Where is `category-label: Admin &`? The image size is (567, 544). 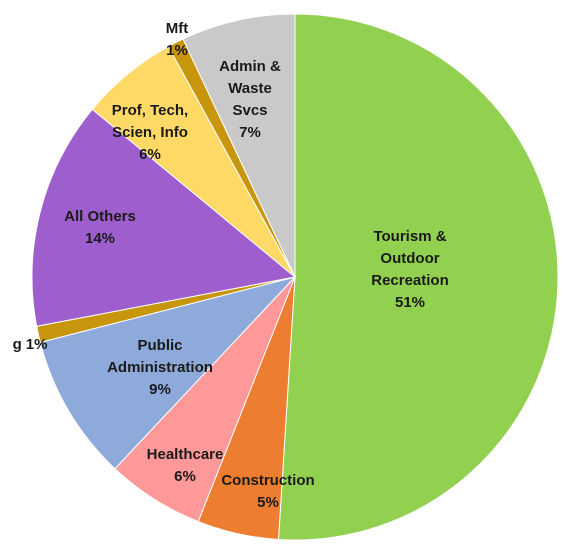 category-label: Admin & is located at coordinates (250, 66).